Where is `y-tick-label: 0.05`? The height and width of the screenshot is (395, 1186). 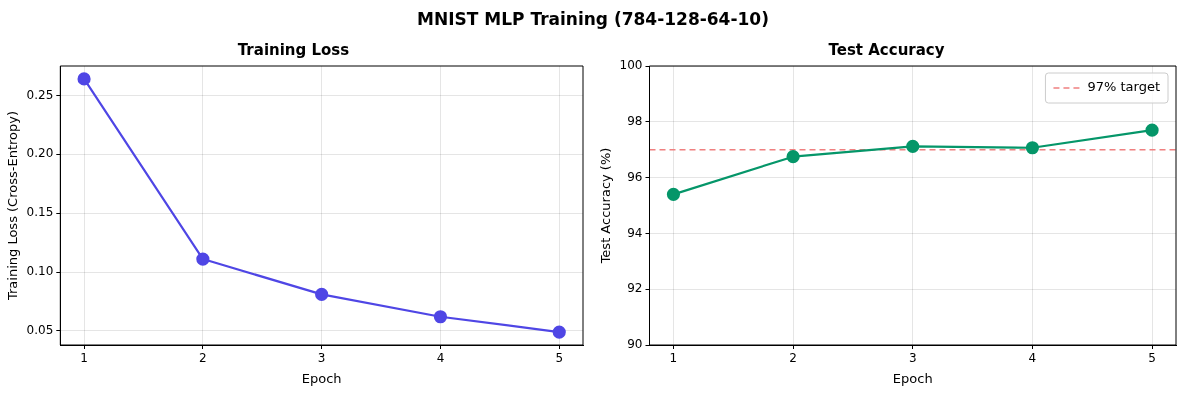 y-tick-label: 0.05 is located at coordinates (40, 330).